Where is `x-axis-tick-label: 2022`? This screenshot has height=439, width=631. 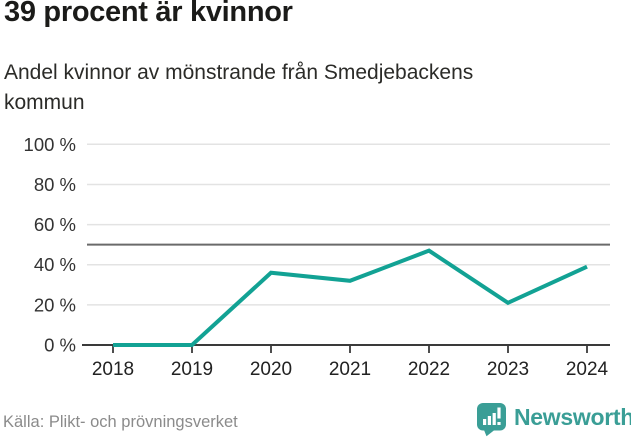
x-axis-tick-label: 2022 is located at coordinates (429, 369).